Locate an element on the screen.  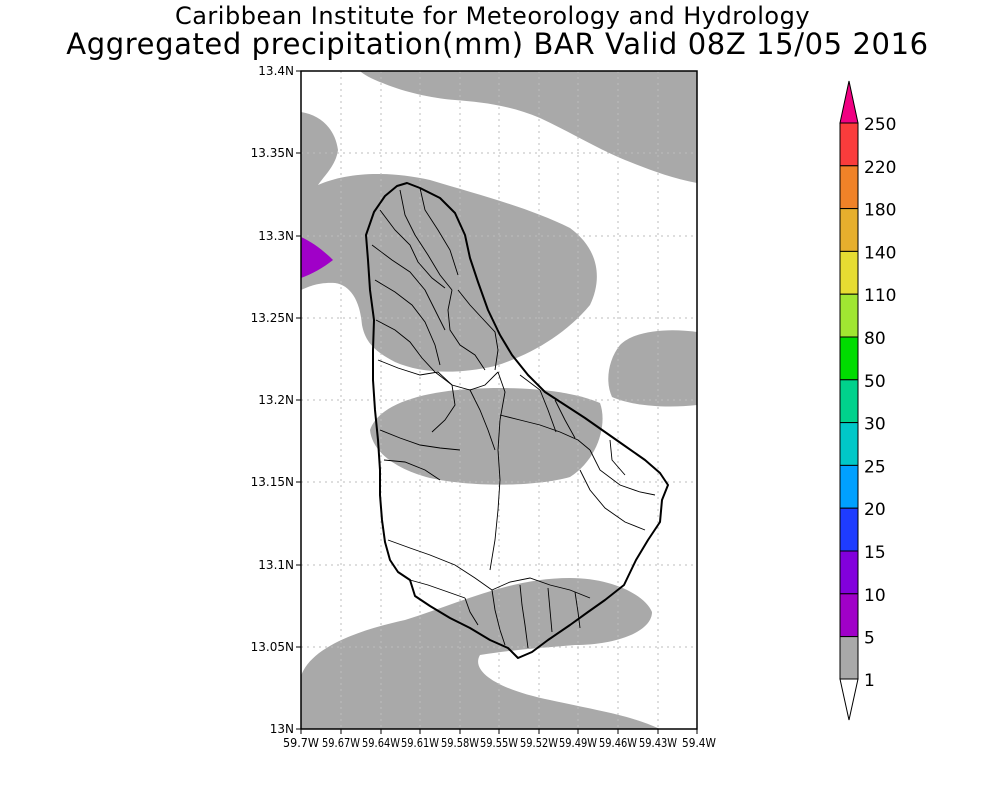
colorbar-label: 30 is located at coordinates (875, 425).